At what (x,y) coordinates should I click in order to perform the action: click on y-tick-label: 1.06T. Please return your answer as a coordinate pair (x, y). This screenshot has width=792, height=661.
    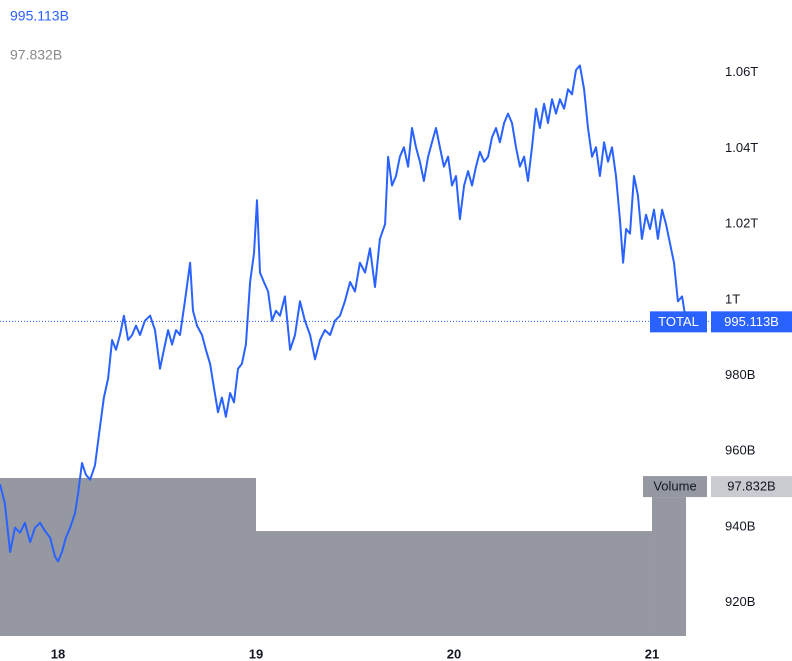
    Looking at the image, I should click on (741, 71).